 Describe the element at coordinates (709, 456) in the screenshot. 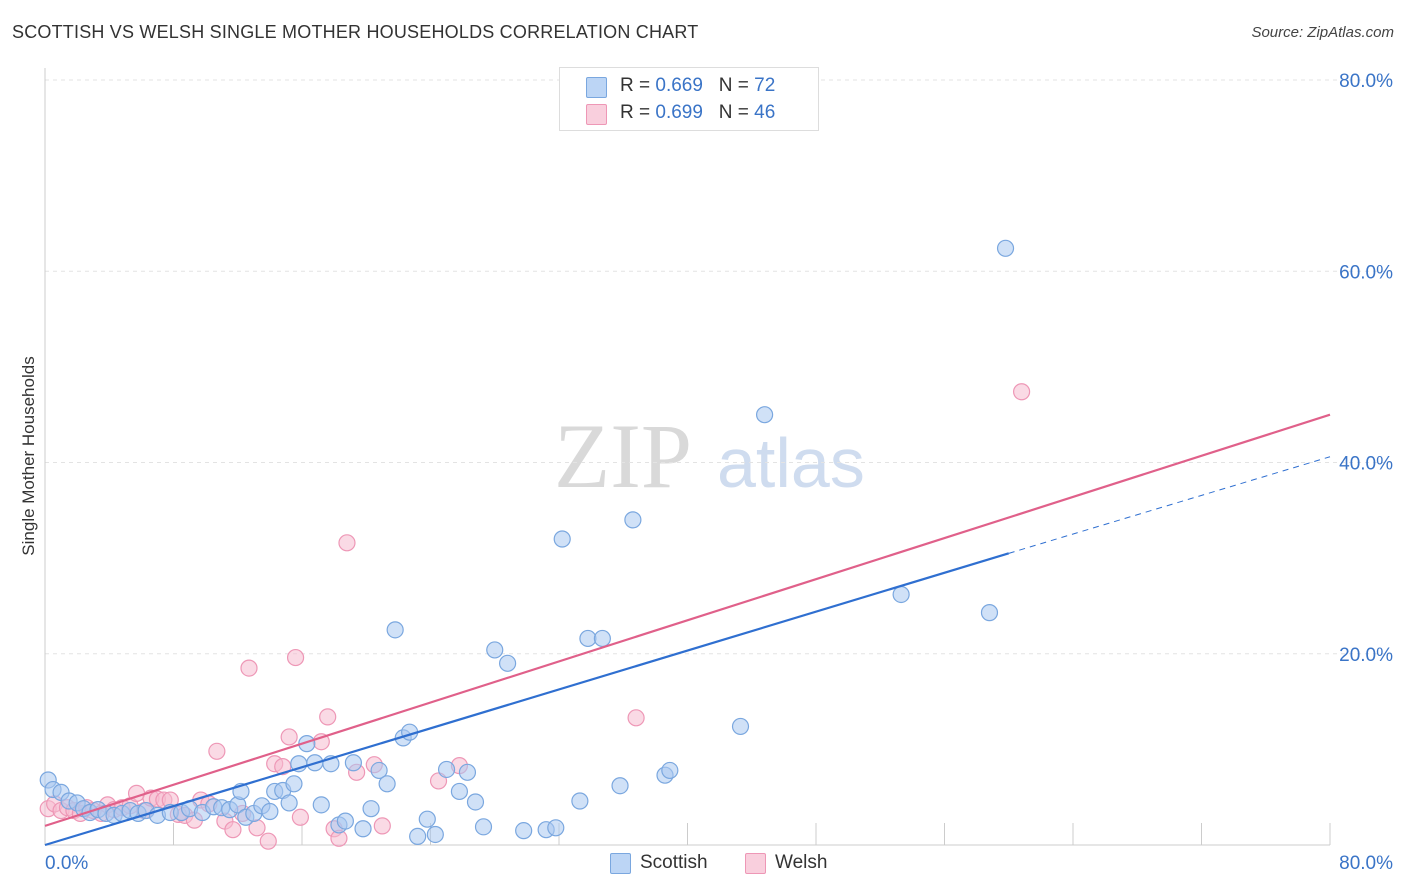

I see `watermark: ZIP atlas` at that location.